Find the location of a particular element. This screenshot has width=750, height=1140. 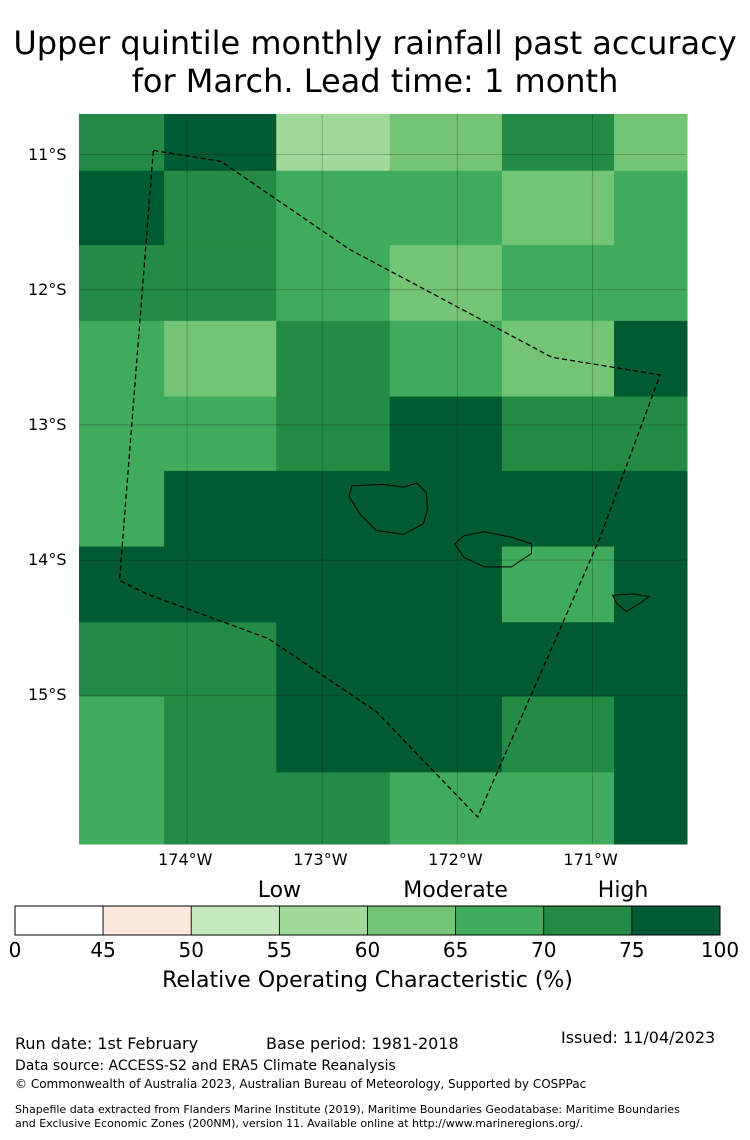

latitude-label: 14°S is located at coordinates (47, 560).